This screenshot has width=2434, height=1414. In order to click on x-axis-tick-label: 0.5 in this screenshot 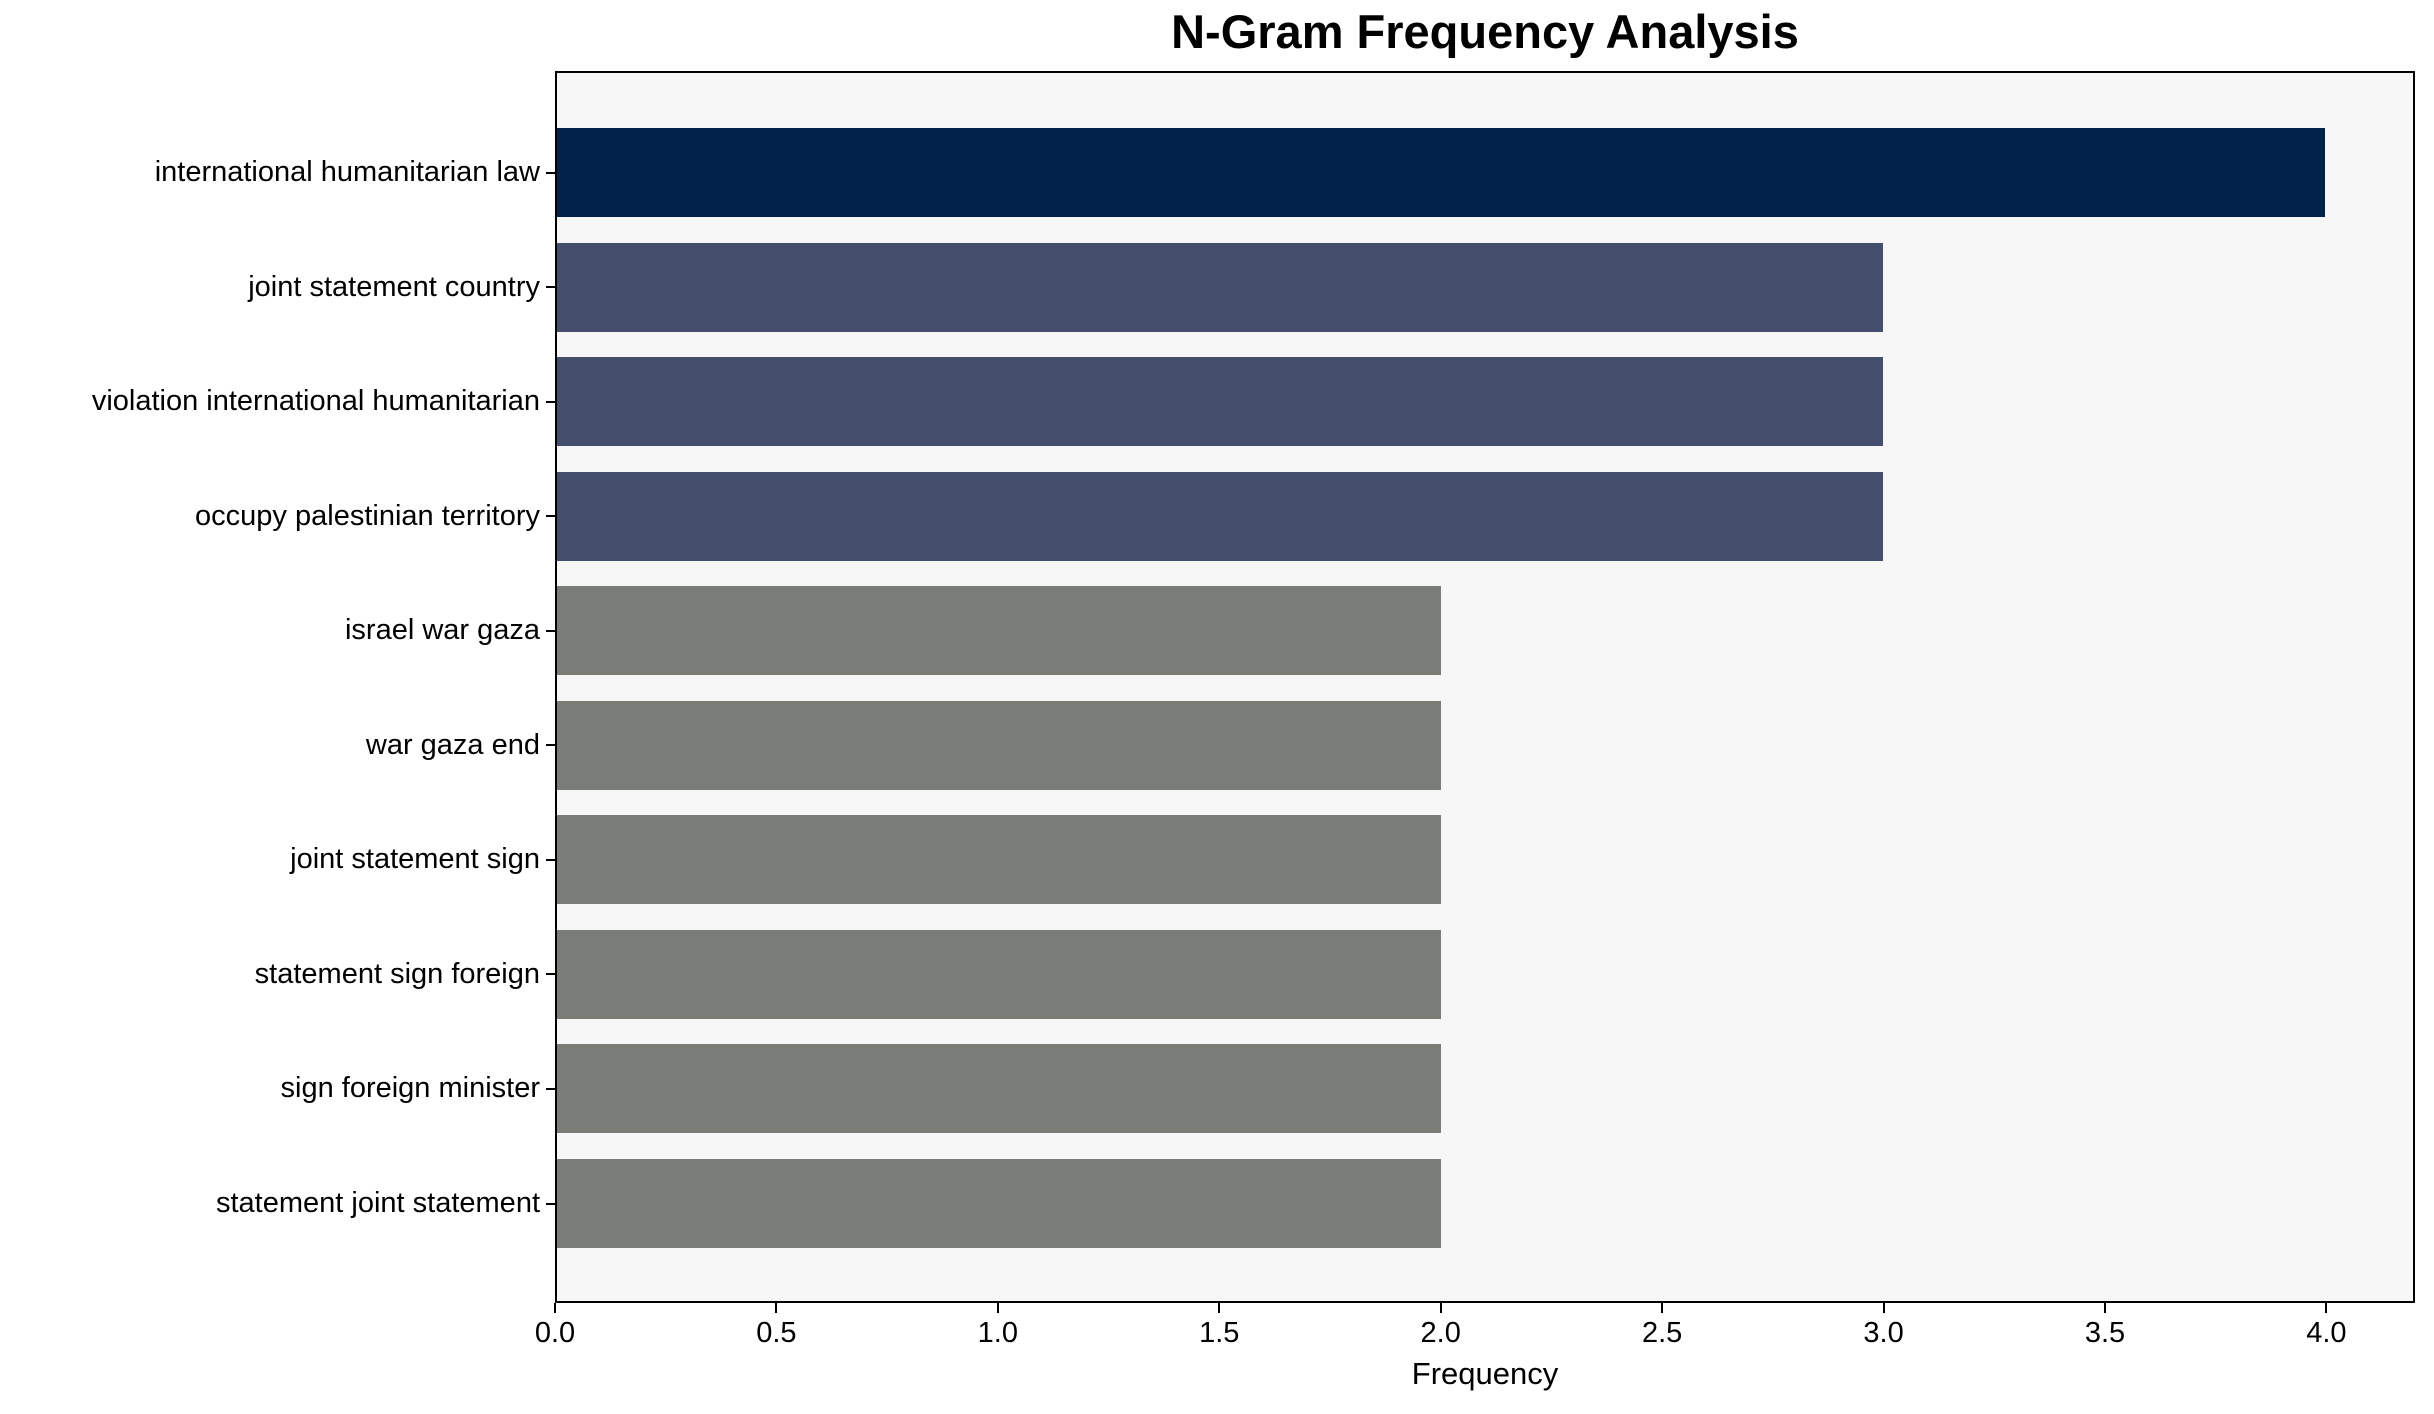, I will do `click(776, 1333)`.